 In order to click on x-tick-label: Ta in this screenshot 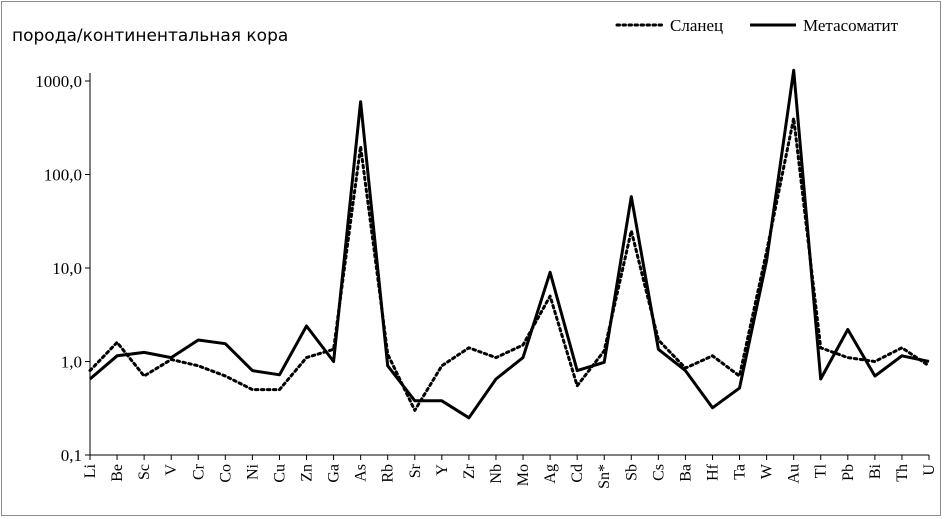, I will do `click(740, 472)`.